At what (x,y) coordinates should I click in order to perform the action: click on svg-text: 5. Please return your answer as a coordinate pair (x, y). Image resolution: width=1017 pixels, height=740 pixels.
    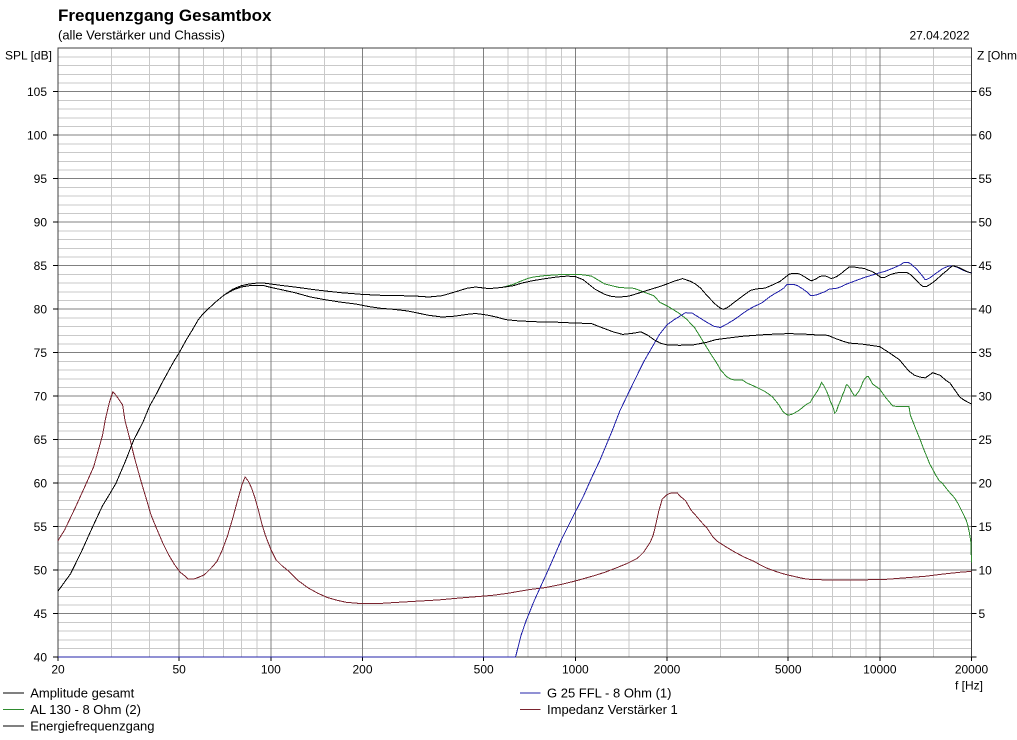
    Looking at the image, I should click on (982, 614).